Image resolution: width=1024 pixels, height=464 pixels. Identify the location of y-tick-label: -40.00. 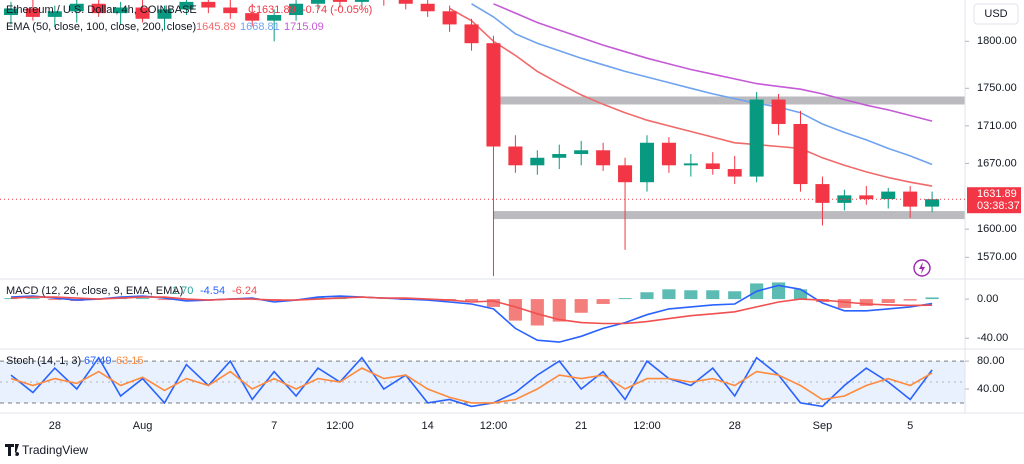
(992, 338).